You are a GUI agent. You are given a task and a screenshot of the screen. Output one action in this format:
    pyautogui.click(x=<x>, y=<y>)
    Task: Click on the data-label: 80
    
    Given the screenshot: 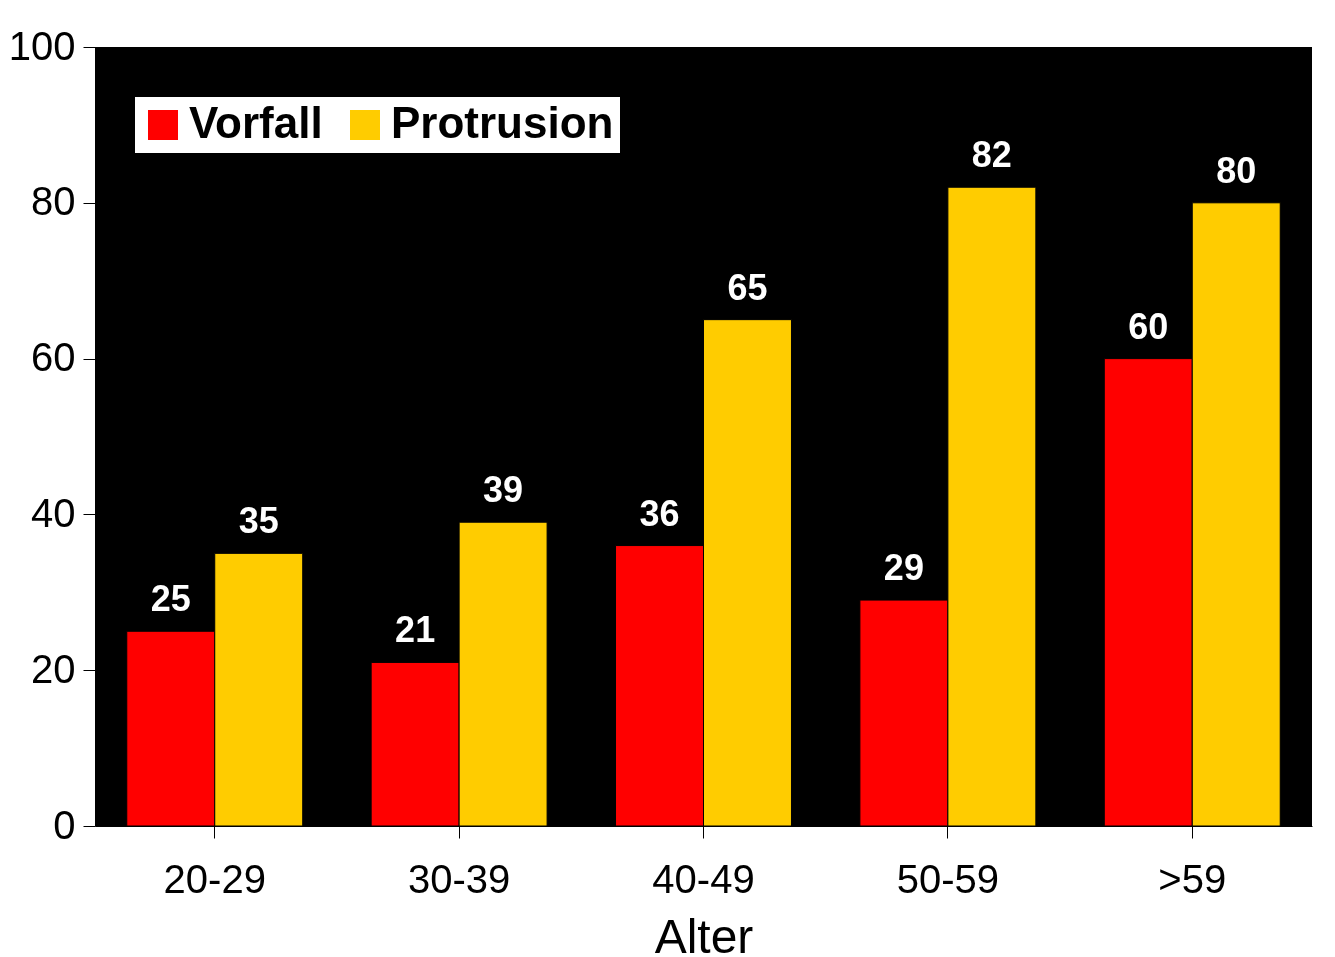 What is the action you would take?
    pyautogui.click(x=1236, y=170)
    